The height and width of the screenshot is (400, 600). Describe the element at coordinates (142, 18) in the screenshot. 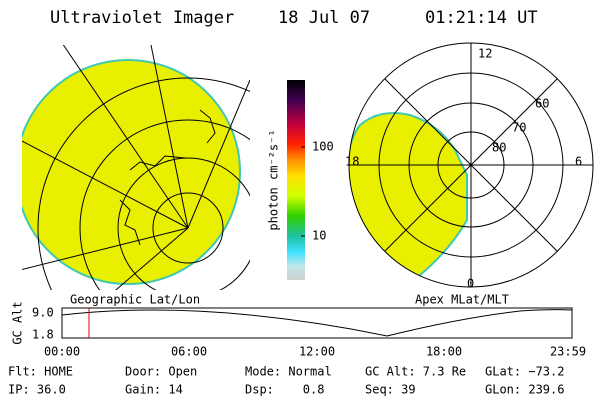

I see `title: Ultraviolet Imager` at that location.